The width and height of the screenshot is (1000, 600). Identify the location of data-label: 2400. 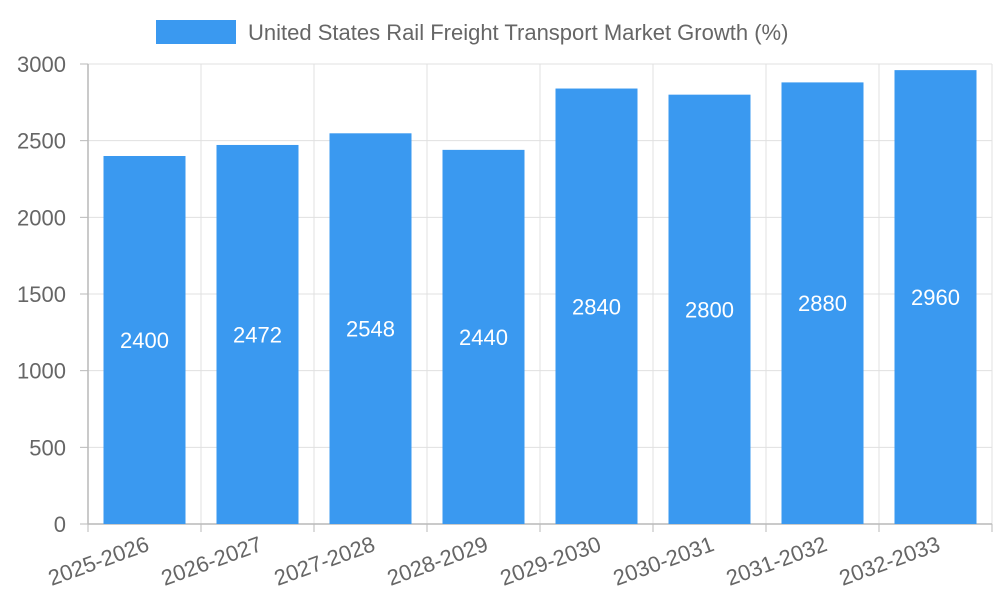
(144, 340).